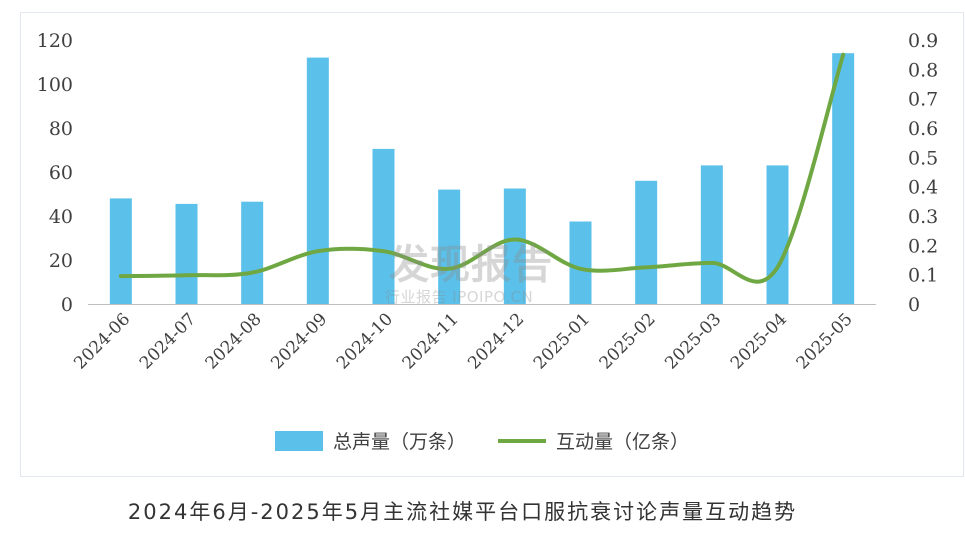 This screenshot has width=965, height=540. What do you see at coordinates (365, 341) in the screenshot?
I see `x-tick-label: 2024-10` at bounding box center [365, 341].